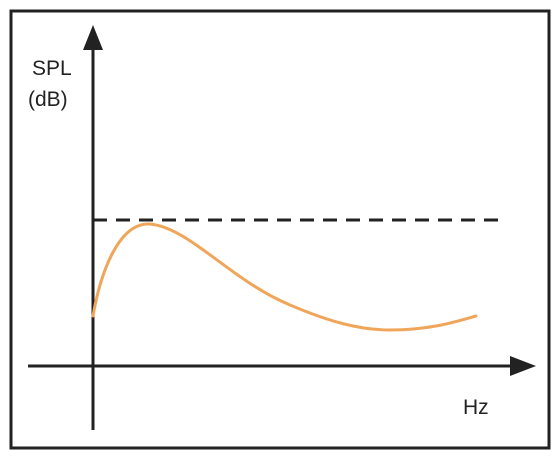 This screenshot has height=460, width=560. Describe the element at coordinates (523, 366) in the screenshot. I see `x-axis-arrowhead` at that location.